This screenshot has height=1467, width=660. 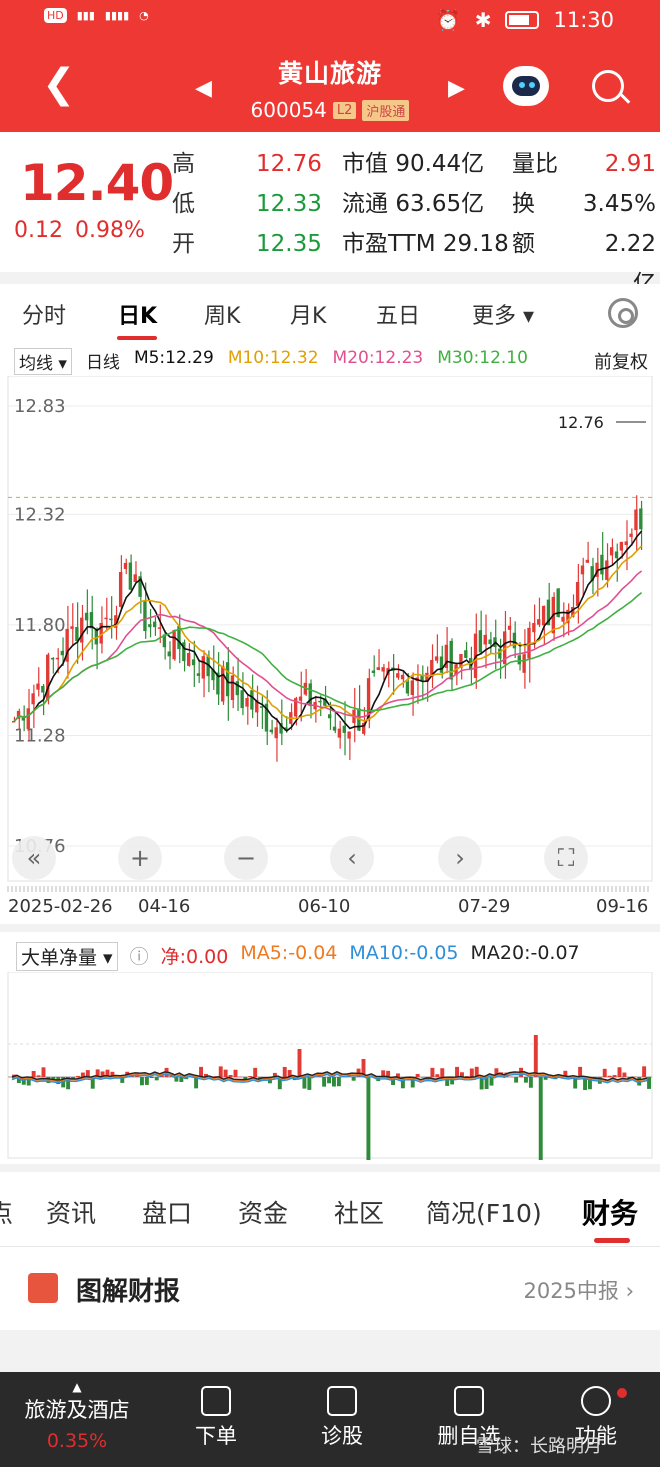 I want to click on tab-partial: 点, so click(x=7, y=1213).